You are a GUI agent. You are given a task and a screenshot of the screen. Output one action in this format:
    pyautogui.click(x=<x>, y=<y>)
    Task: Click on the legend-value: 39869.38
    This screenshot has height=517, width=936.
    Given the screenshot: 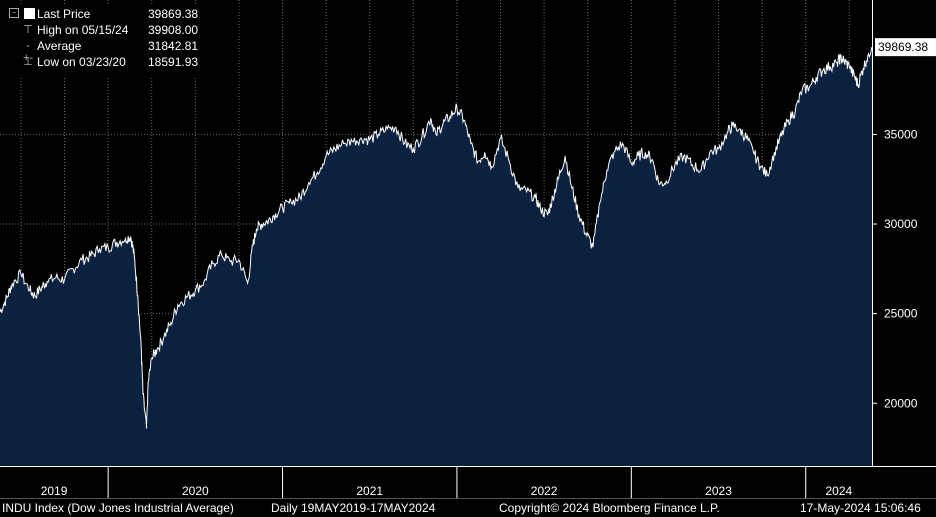 What is the action you would take?
    pyautogui.click(x=173, y=14)
    